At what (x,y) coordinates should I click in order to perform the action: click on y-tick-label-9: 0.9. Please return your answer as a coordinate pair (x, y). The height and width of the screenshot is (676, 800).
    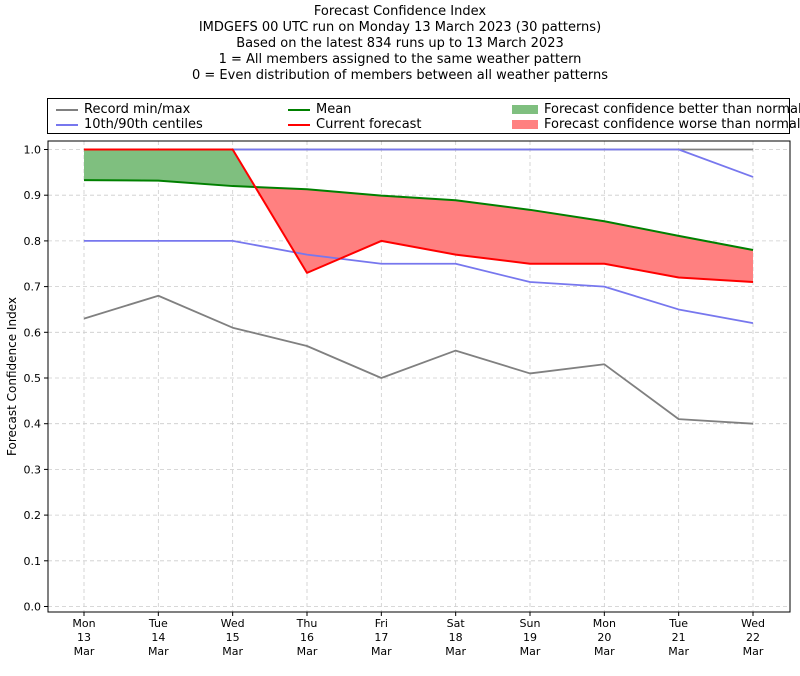
    Looking at the image, I should click on (33, 195).